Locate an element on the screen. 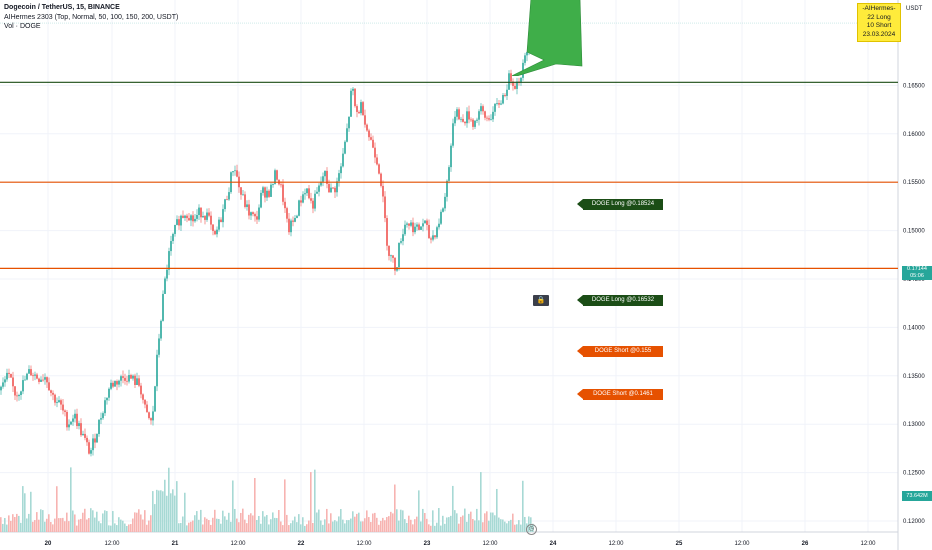 Image resolution: width=932 pixels, height=550 pixels. x-tick-label: 25 is located at coordinates (679, 544).